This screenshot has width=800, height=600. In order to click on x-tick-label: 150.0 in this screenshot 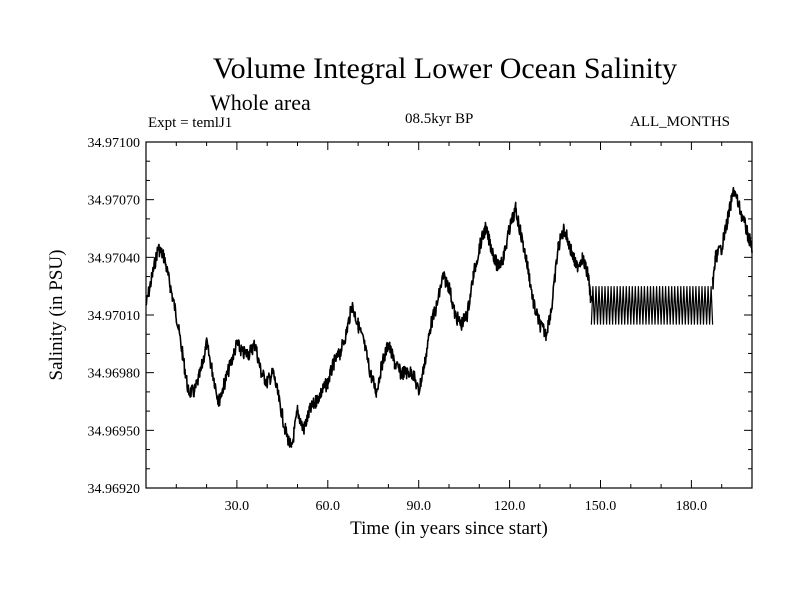, I will do `click(601, 506)`.